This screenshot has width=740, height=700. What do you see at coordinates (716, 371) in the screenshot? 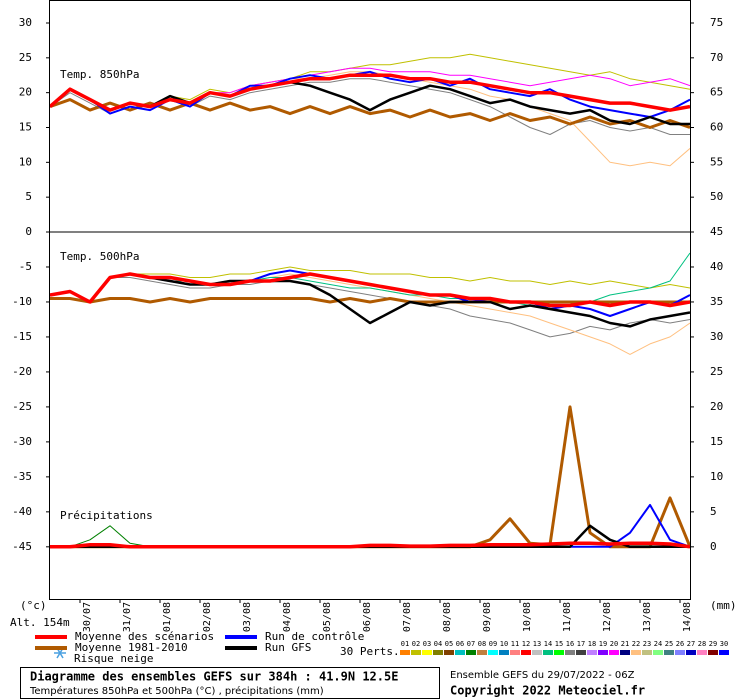
I see `y2-tick-label: 25` at bounding box center [716, 371].